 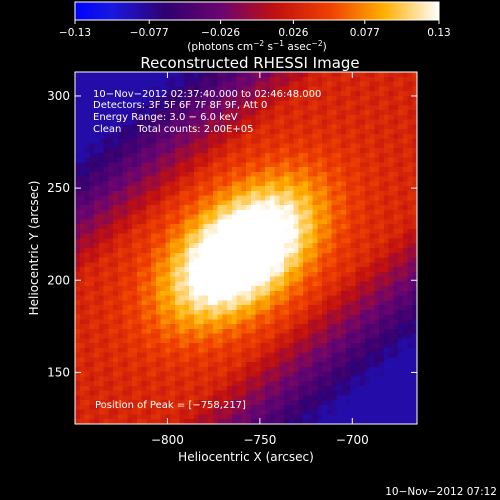 I want to click on colorbar-units: (photons cm−2 s−1 asec−2), so click(x=256, y=46).